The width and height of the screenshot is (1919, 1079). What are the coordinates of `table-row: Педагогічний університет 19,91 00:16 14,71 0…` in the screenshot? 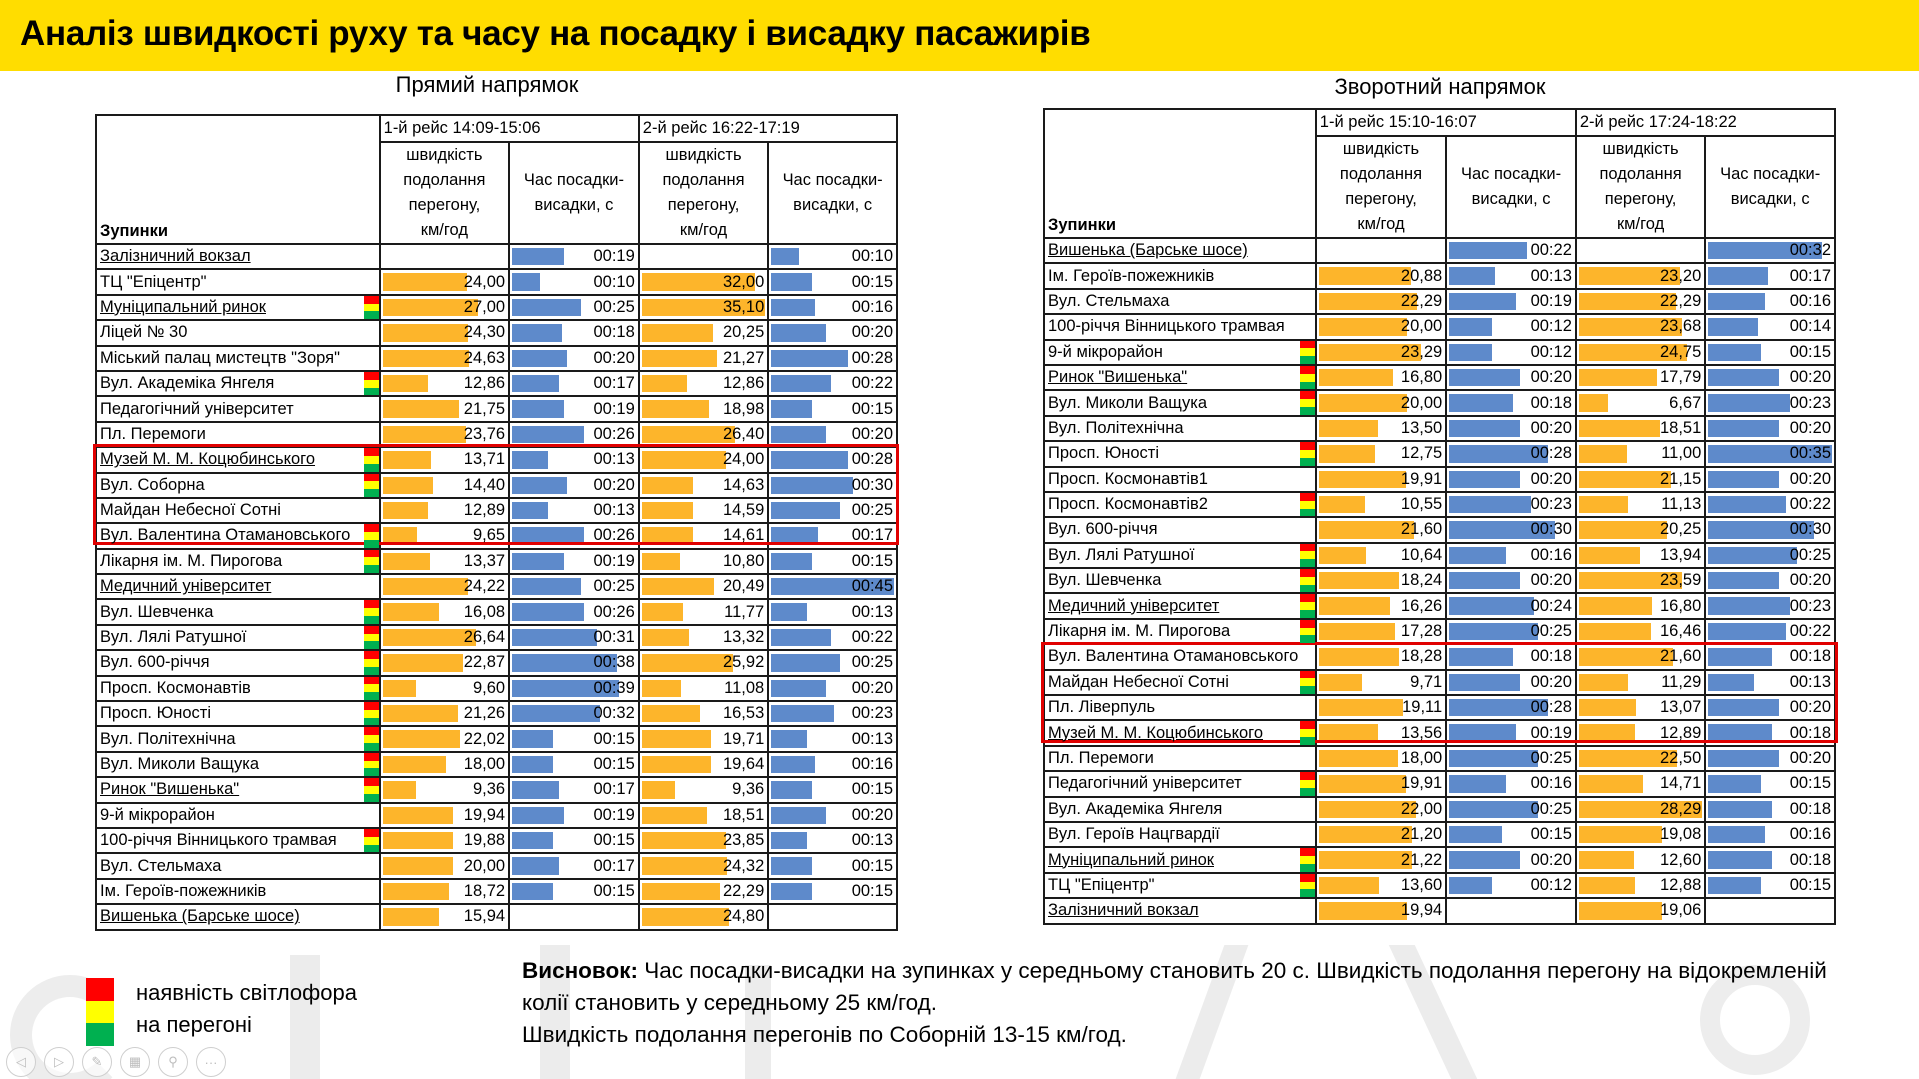 It's located at (1439, 784).